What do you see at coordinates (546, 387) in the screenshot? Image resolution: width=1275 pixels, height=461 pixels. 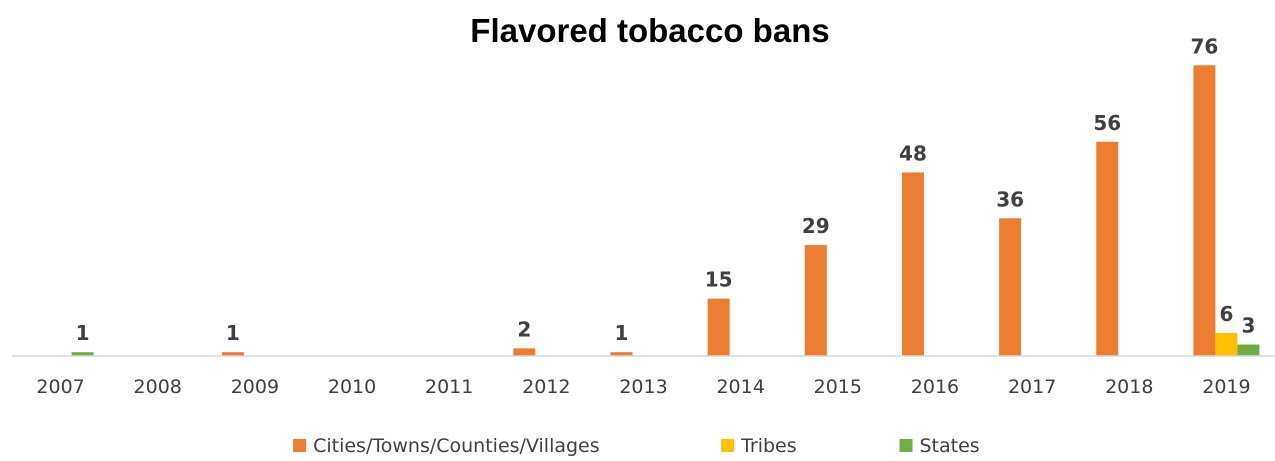 I see `x-tick-label-2012: 2012` at bounding box center [546, 387].